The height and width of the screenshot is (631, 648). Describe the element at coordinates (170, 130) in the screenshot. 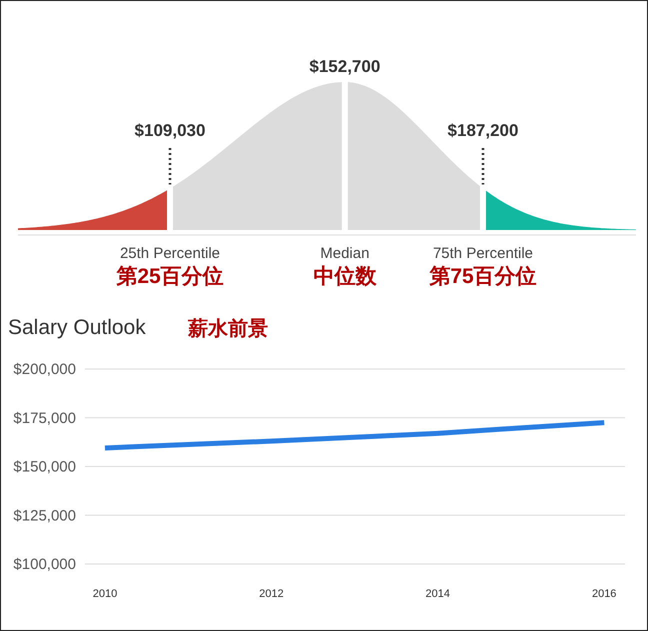

I see `data-label: $109,030` at that location.